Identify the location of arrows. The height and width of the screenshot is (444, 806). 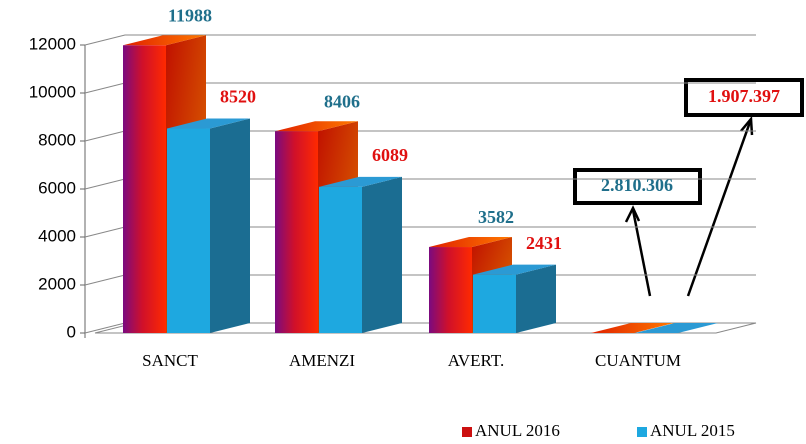
(689, 206).